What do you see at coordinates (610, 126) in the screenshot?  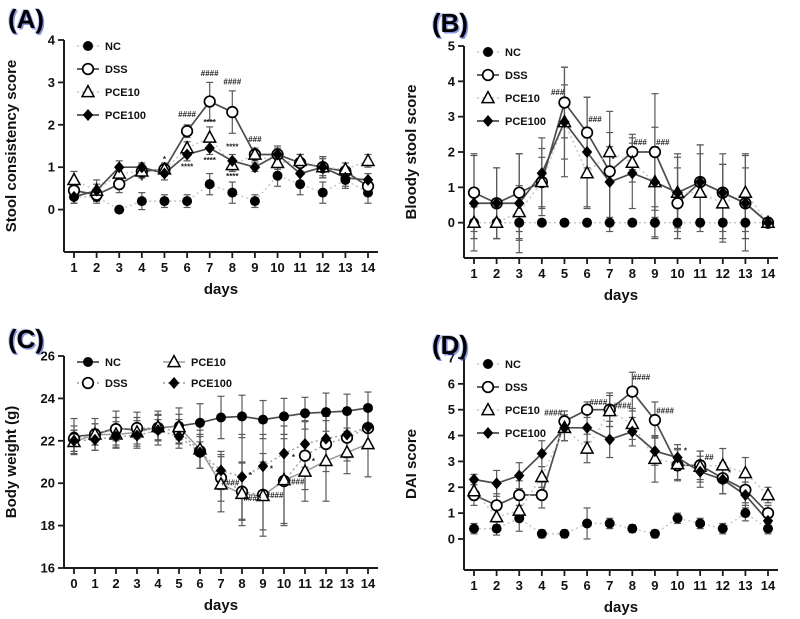 I see `significance-annotations: ### ### * ### ###` at bounding box center [610, 126].